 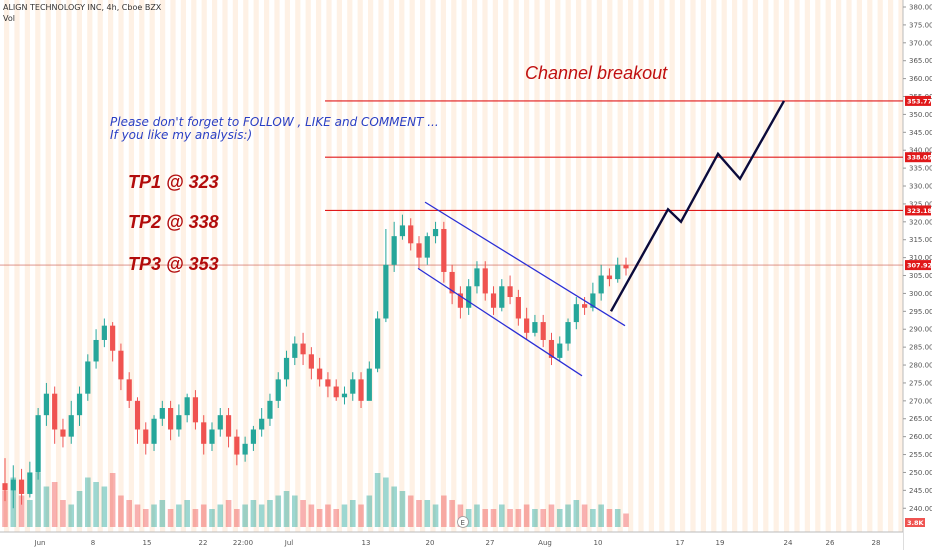 What do you see at coordinates (919, 211) in the screenshot?
I see `level-tag-label: 323.18` at bounding box center [919, 211].